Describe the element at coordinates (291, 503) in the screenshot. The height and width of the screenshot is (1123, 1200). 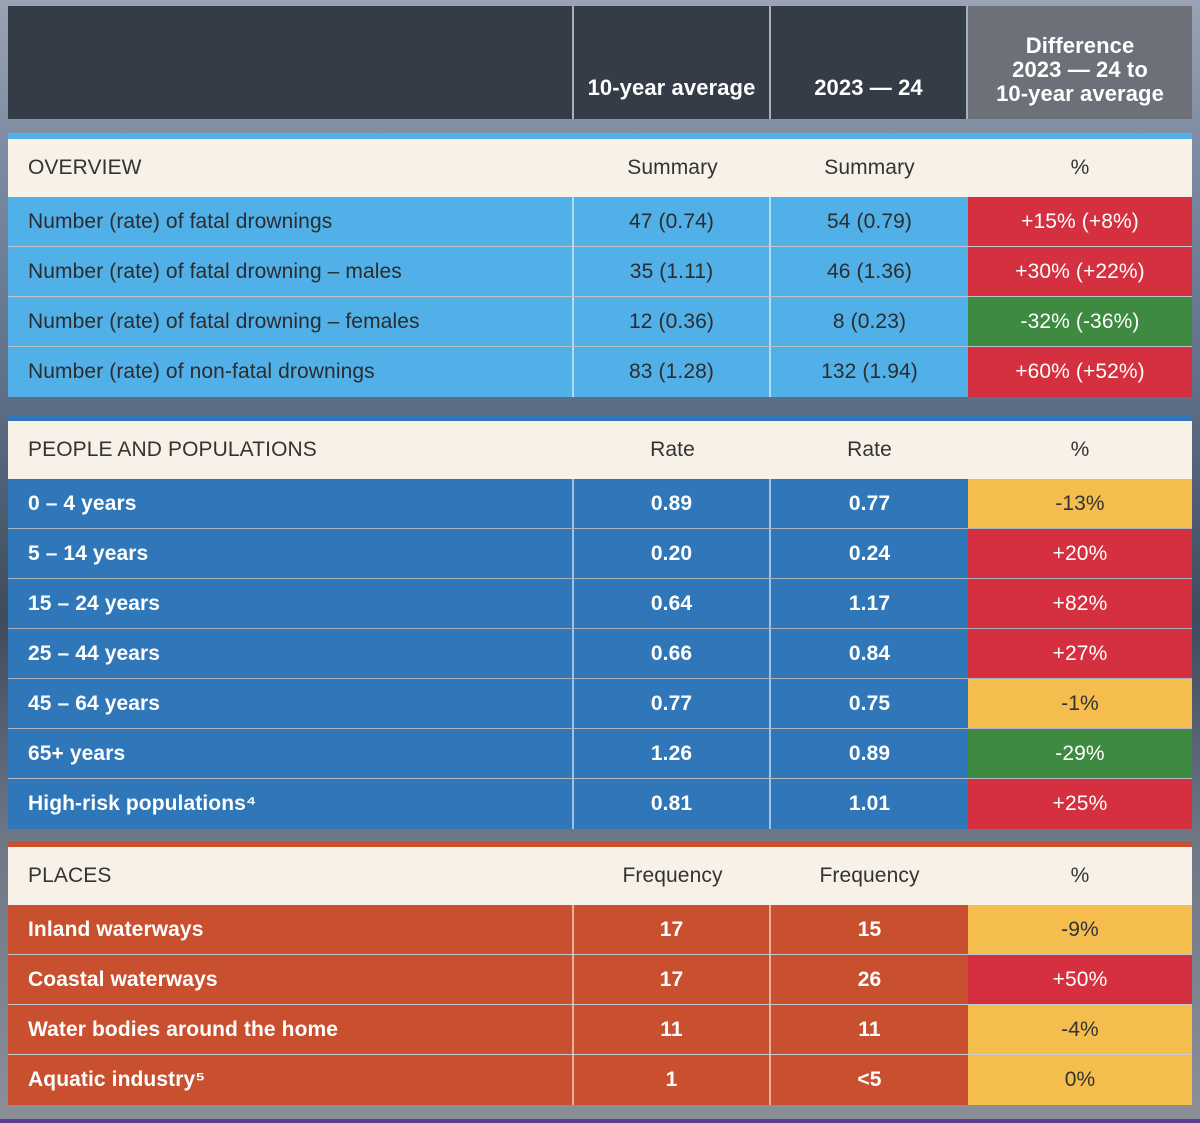
I see `row-label: 0 – 4 years` at that location.